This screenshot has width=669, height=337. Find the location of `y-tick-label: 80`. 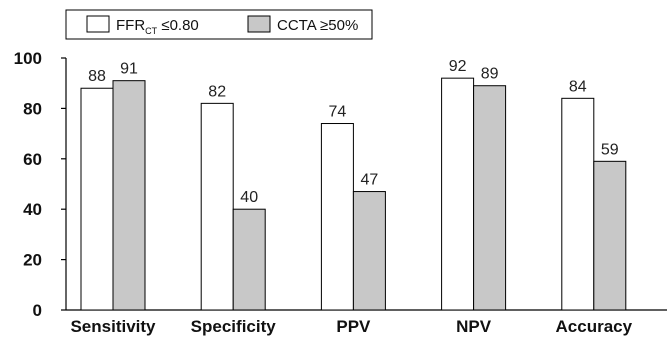

y-tick-label: 80 is located at coordinates (32, 108).